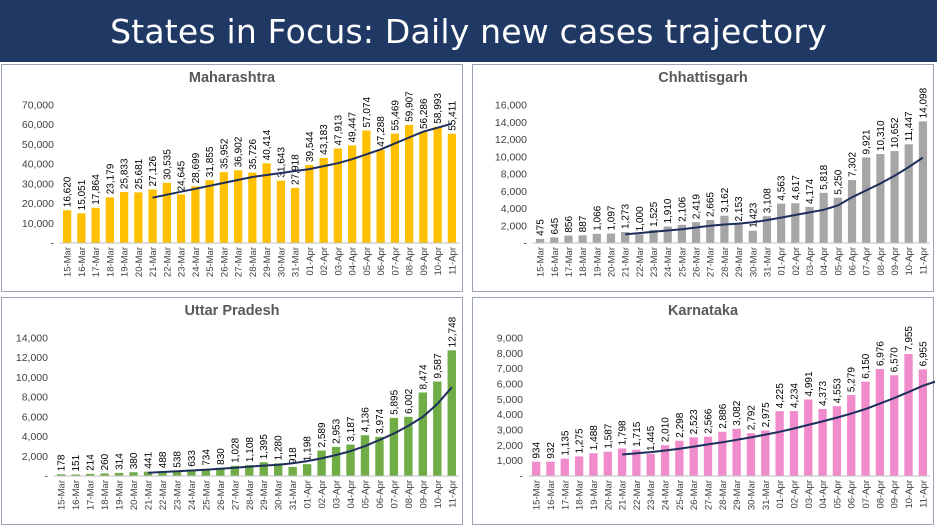 The width and height of the screenshot is (937, 527). I want to click on data-label: 1,135, so click(565, 442).